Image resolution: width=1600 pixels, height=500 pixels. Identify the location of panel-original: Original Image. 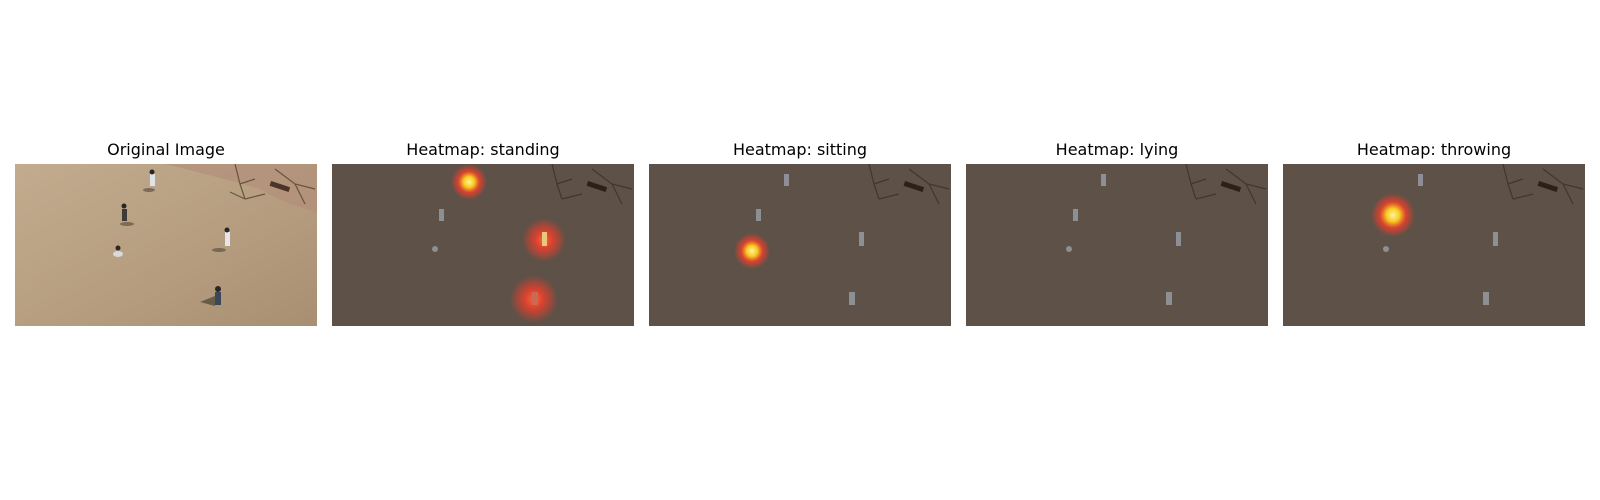
(166, 231).